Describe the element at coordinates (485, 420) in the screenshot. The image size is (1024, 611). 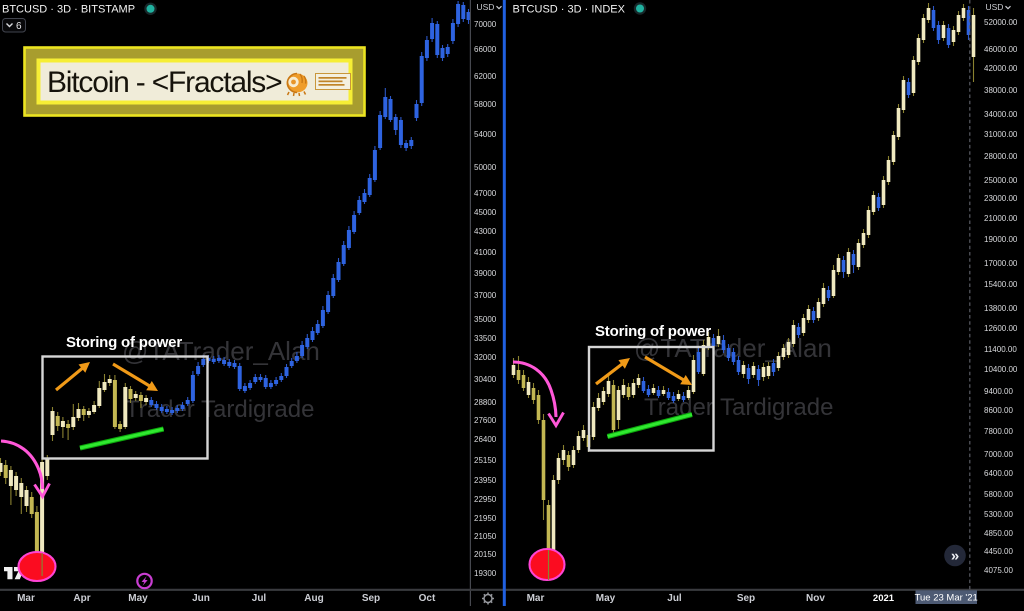
I see `svg-text: 27600` at that location.